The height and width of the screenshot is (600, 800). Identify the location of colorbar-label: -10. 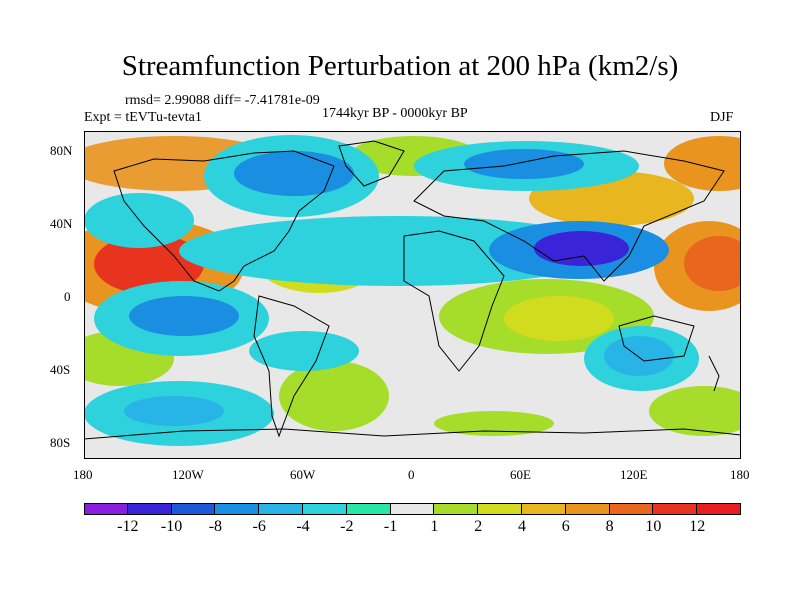
(171, 526).